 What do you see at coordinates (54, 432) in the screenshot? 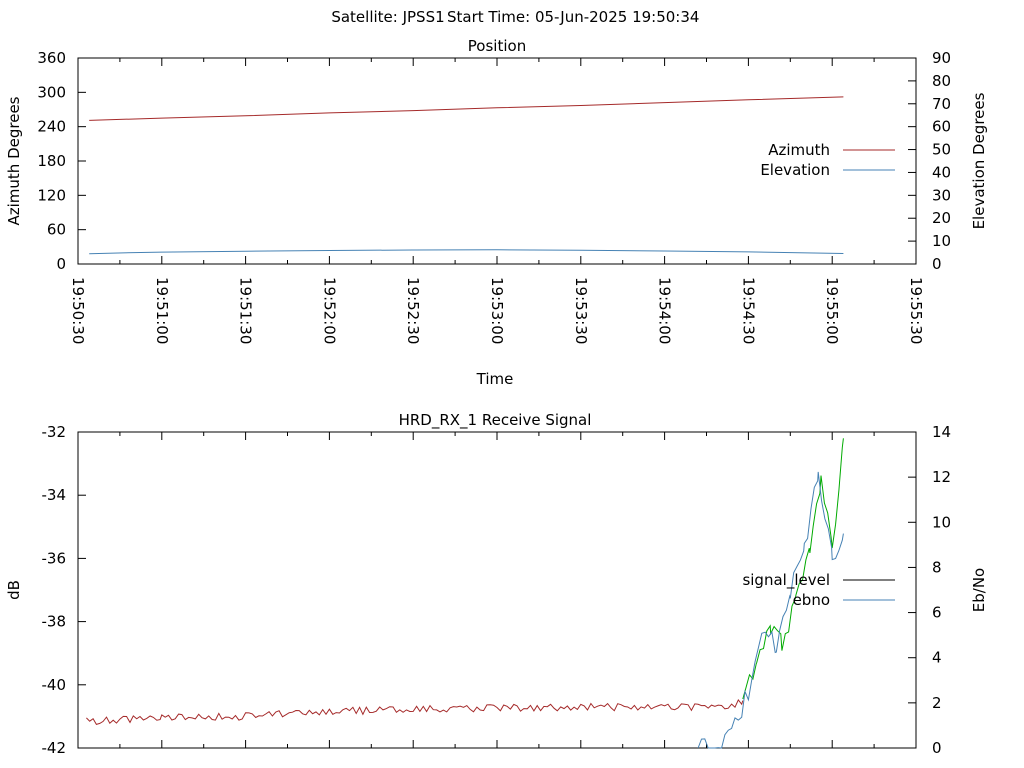
I see `y-tick-label: -32` at bounding box center [54, 432].